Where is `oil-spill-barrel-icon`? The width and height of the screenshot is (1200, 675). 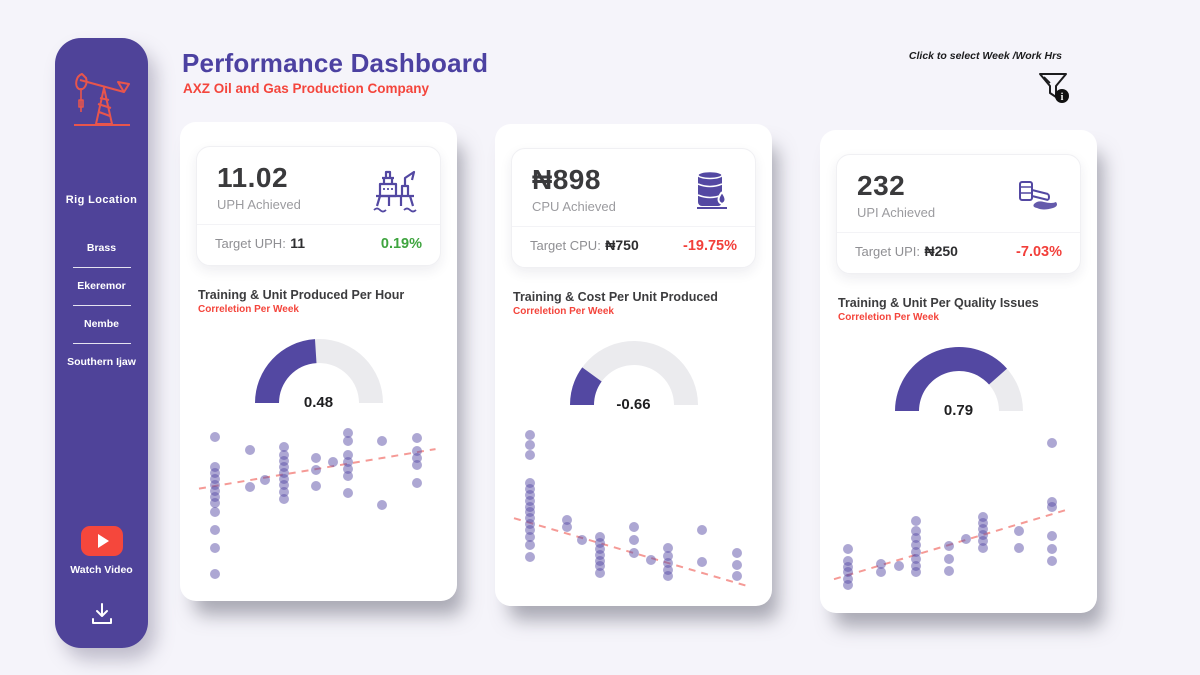
oil-spill-barrel-icon is located at coordinates (1038, 195).